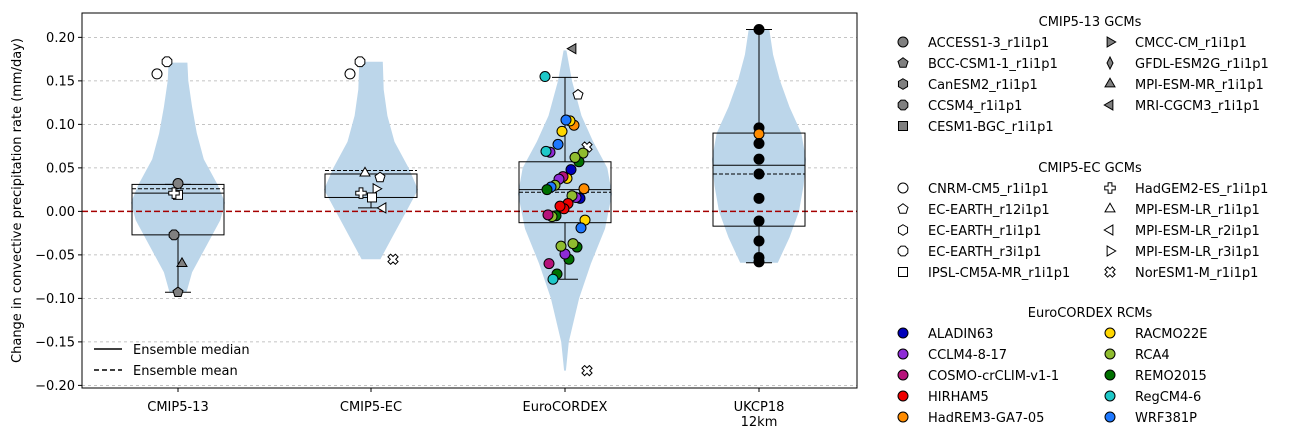  I want to click on x-tick-label: UKCP18, so click(759, 407).